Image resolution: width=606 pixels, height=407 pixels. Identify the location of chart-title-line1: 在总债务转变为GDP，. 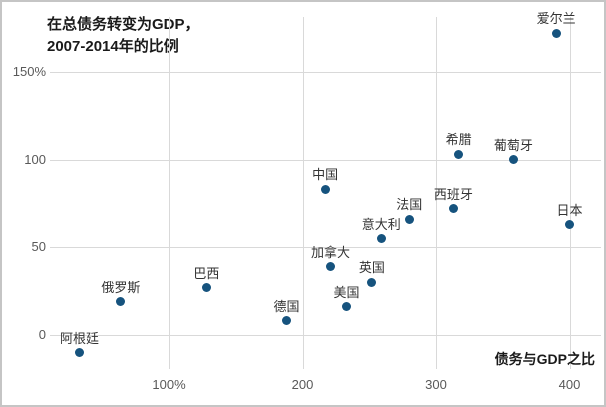
(123, 24).